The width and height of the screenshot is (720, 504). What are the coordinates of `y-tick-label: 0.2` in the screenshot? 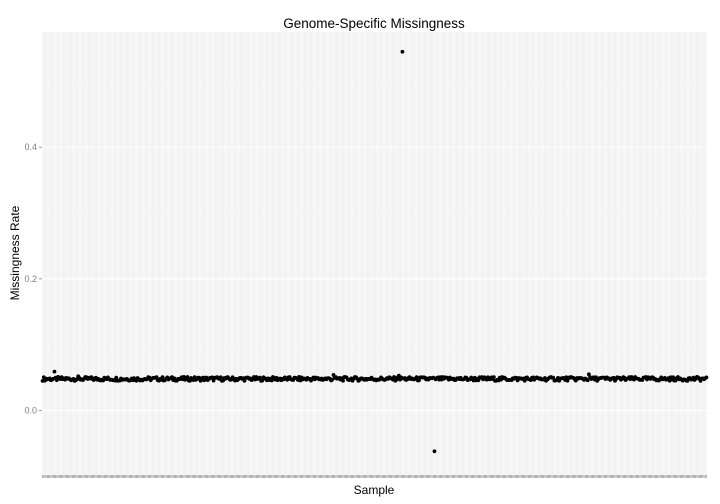 It's located at (30, 279).